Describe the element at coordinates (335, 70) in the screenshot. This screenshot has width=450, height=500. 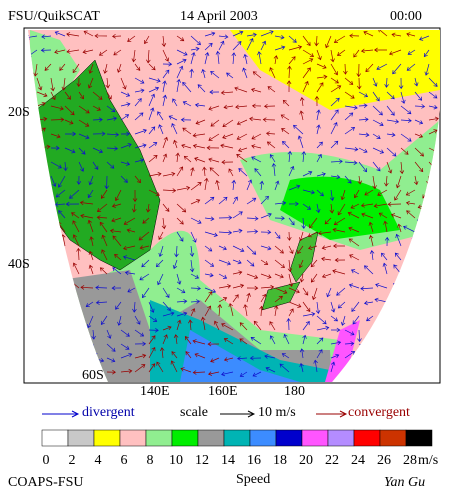
I see `speed-zone` at that location.